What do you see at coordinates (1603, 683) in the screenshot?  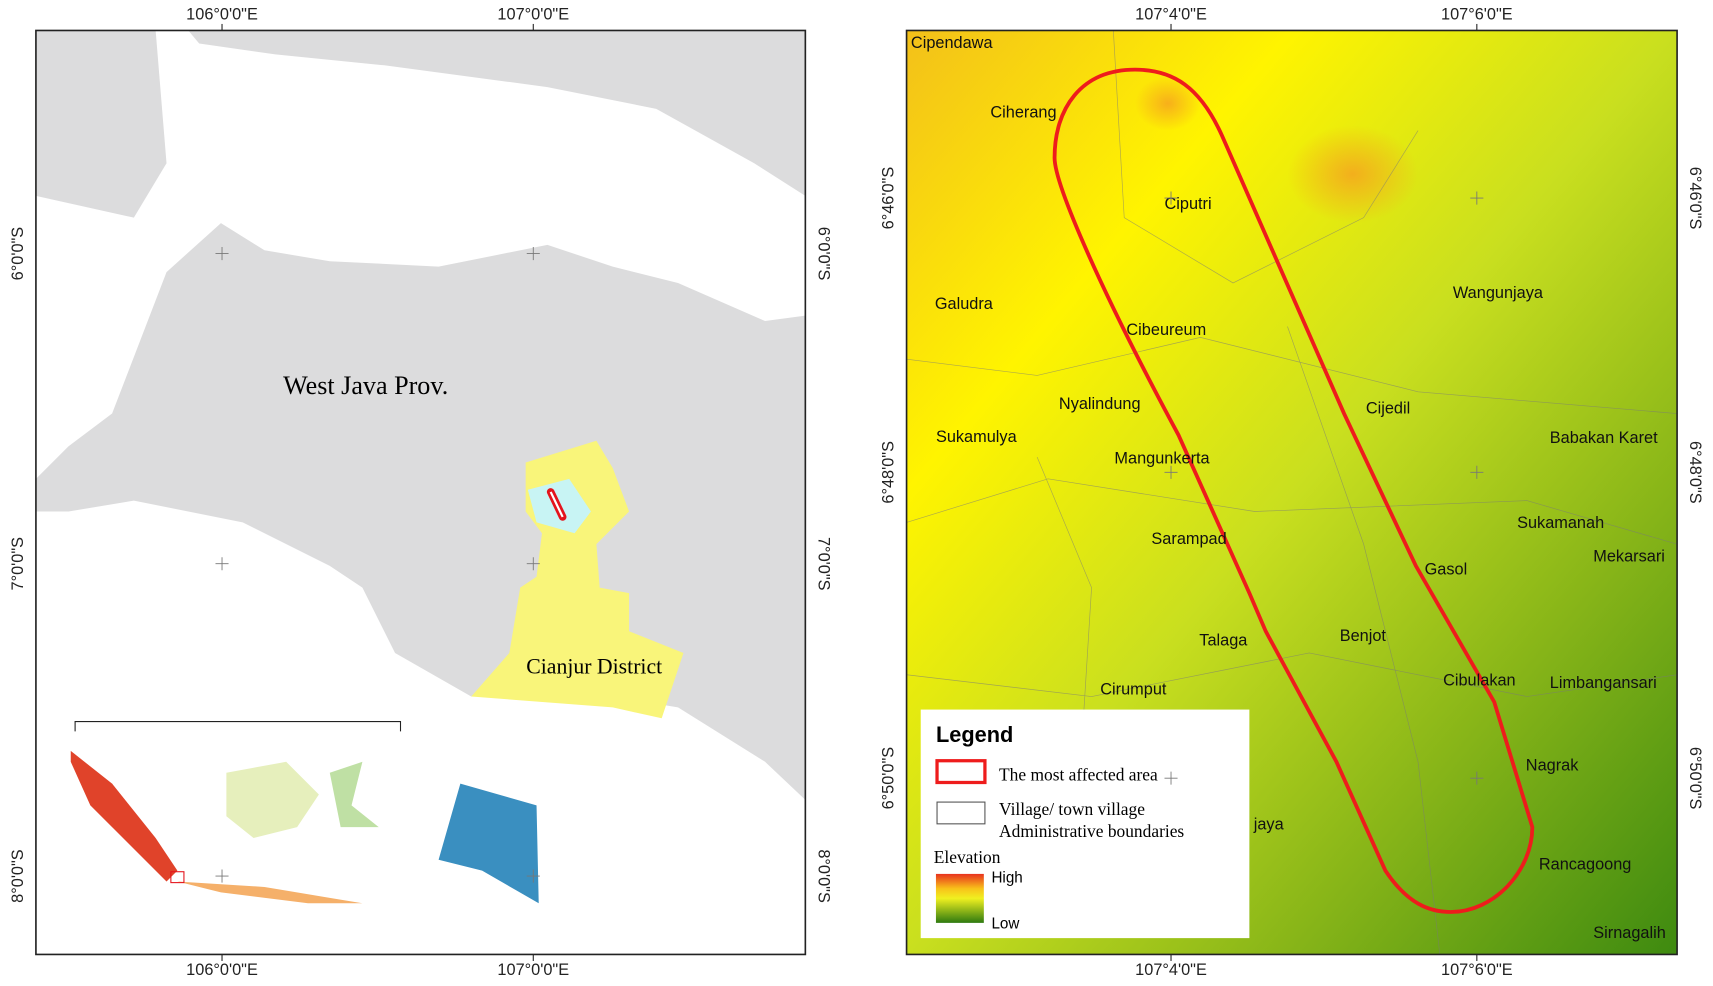 I see `village-label: Limbangansari` at bounding box center [1603, 683].